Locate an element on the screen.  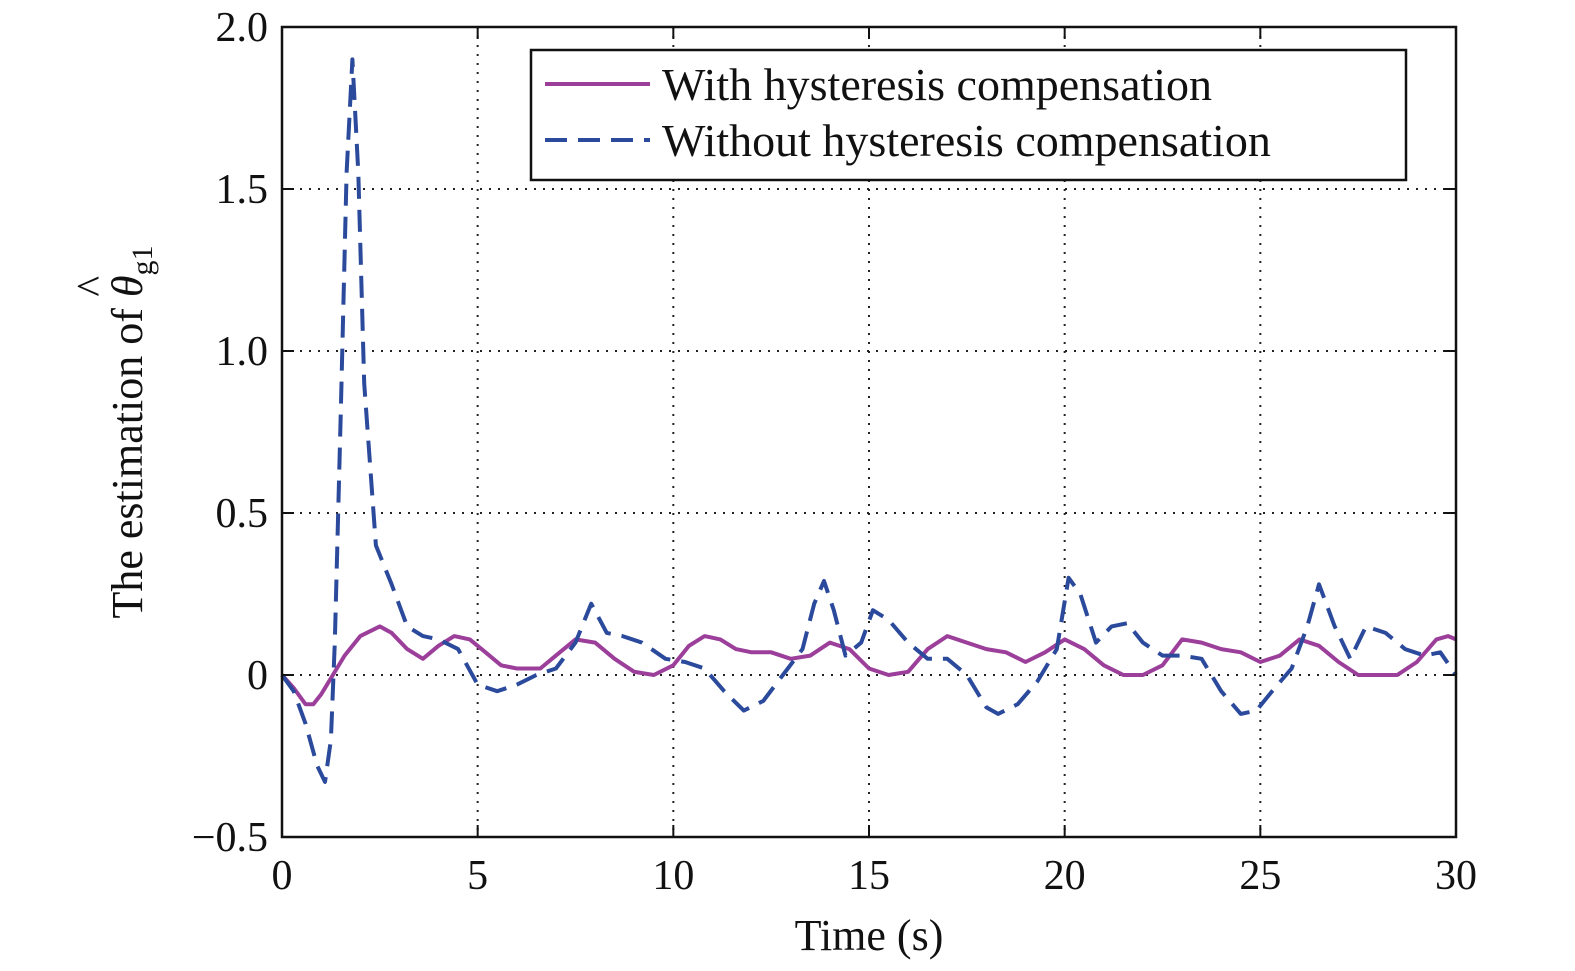
legend-label-without-compensation: Without hysteresis compensation is located at coordinates (966, 140).